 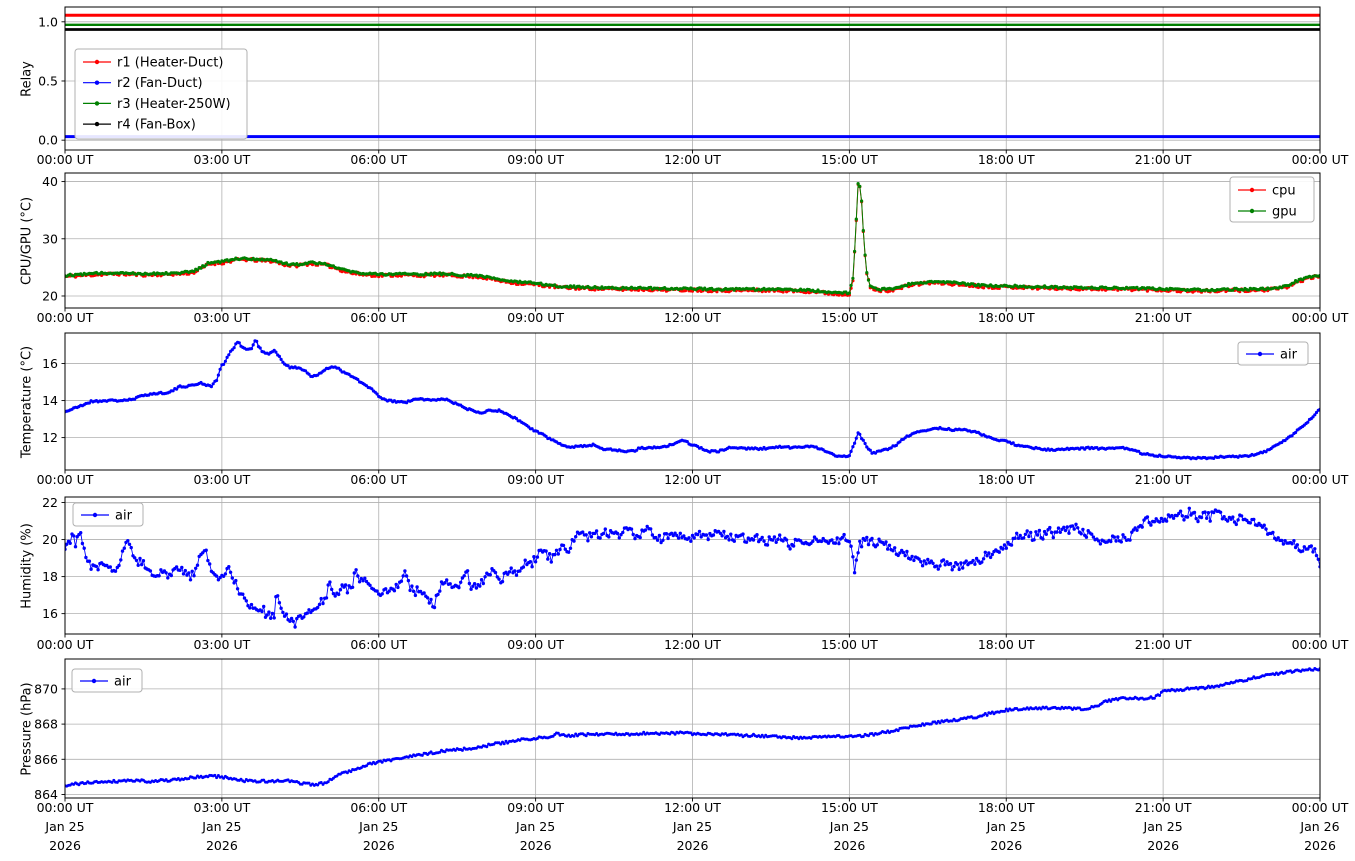 I want to click on svg-text: air, so click(x=1289, y=355).